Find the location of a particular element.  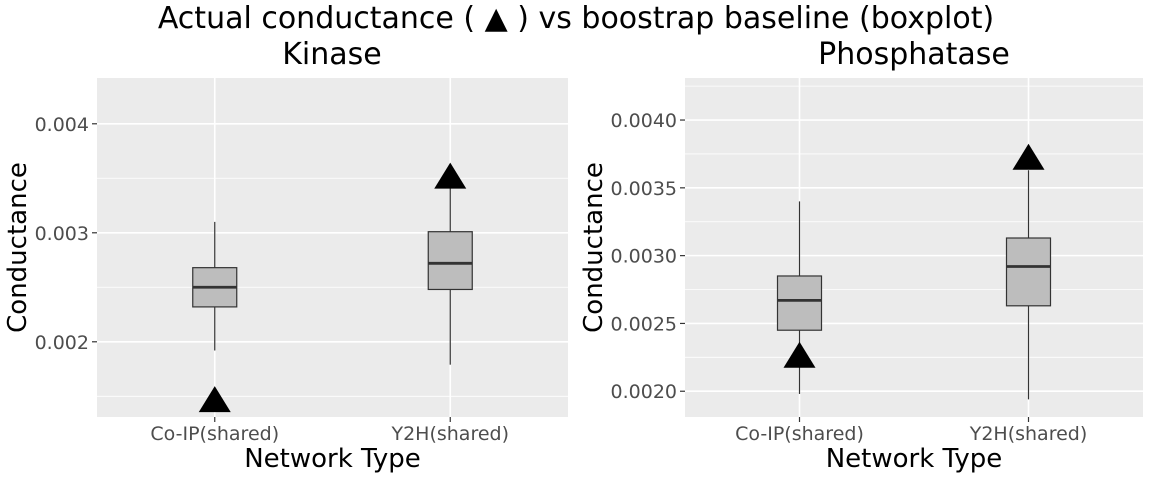

kinase-y-tick-label: 0.004 is located at coordinates (62, 125).